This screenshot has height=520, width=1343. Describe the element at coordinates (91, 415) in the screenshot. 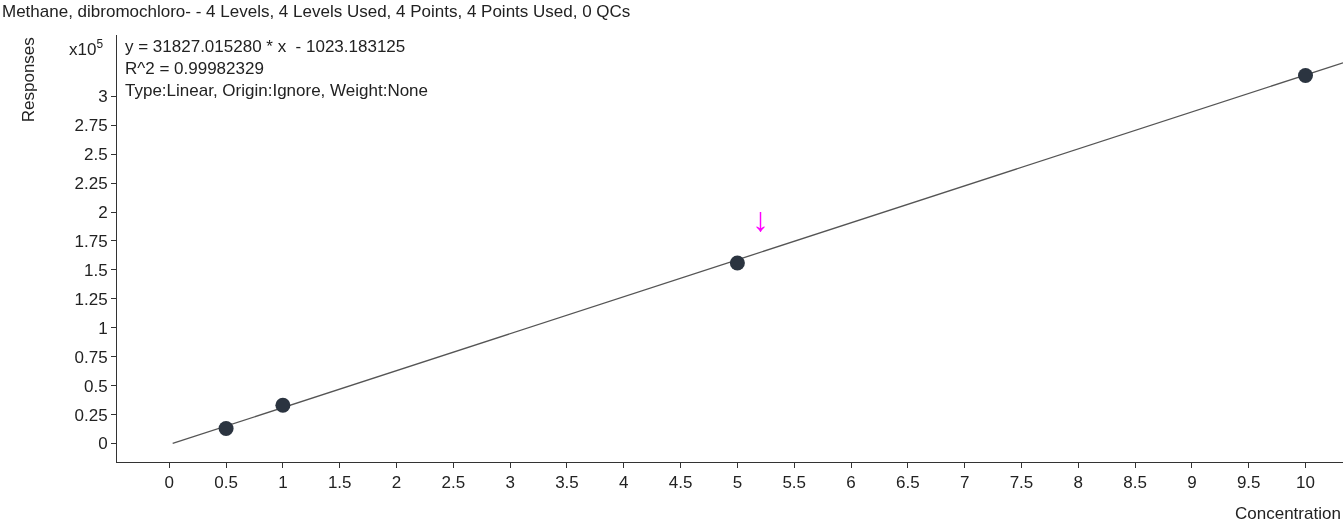

I see `y-tick-label: 0.25` at that location.